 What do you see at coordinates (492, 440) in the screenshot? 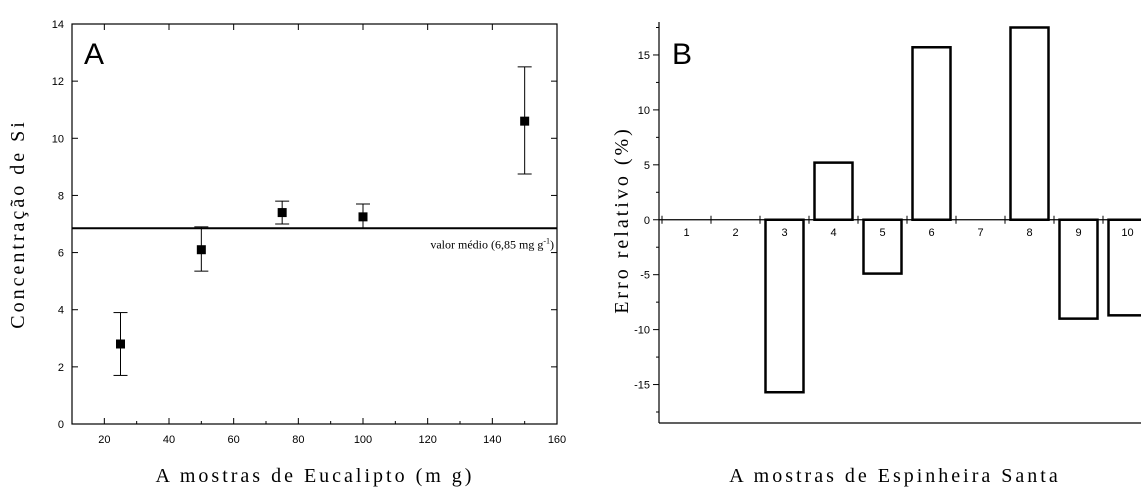
I see `x-tick-label: 140` at bounding box center [492, 440].